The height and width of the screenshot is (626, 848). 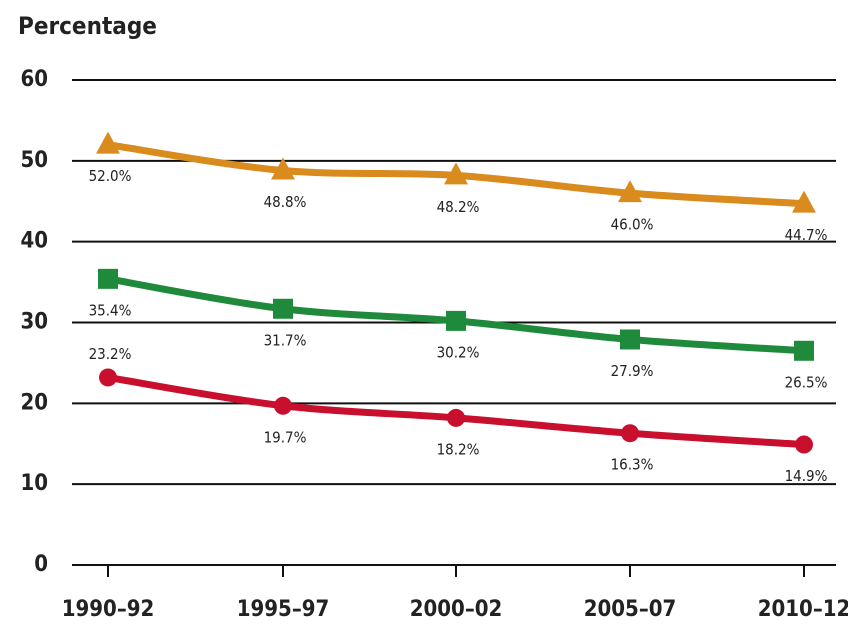 I want to click on value-label: 30.2%, so click(x=458, y=352).